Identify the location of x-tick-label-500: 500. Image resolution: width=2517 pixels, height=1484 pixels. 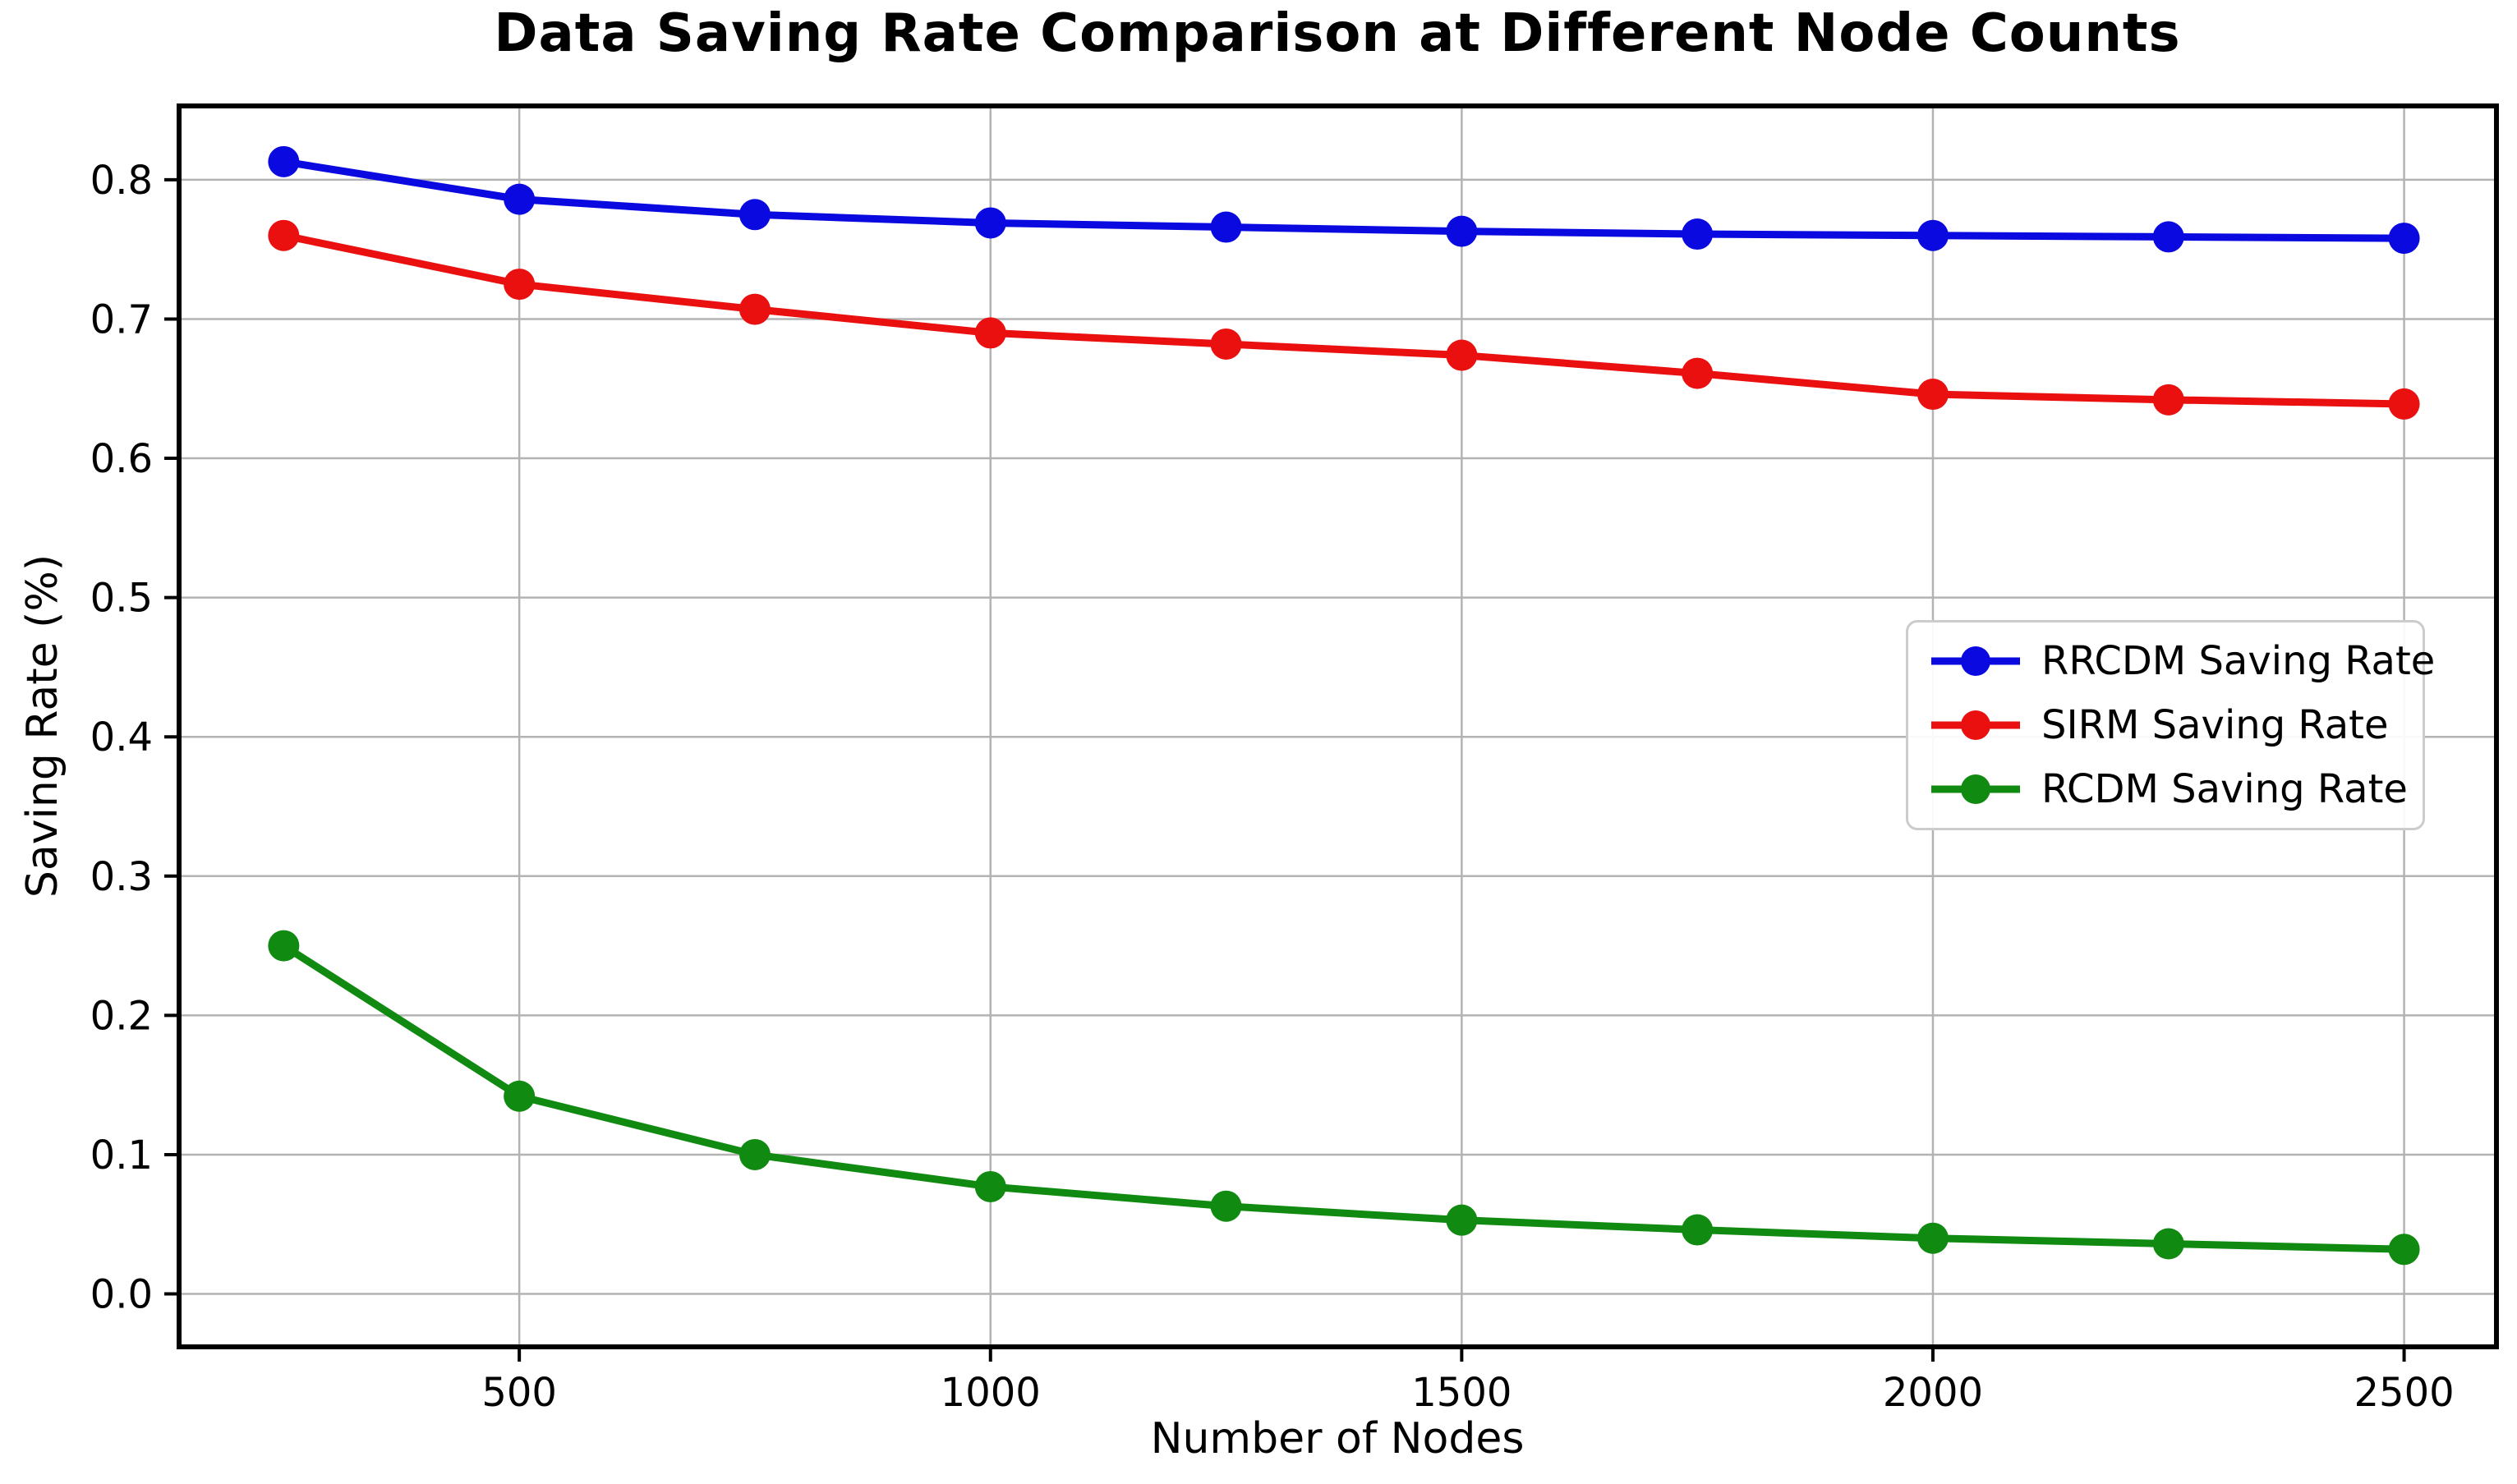
(519, 1393).